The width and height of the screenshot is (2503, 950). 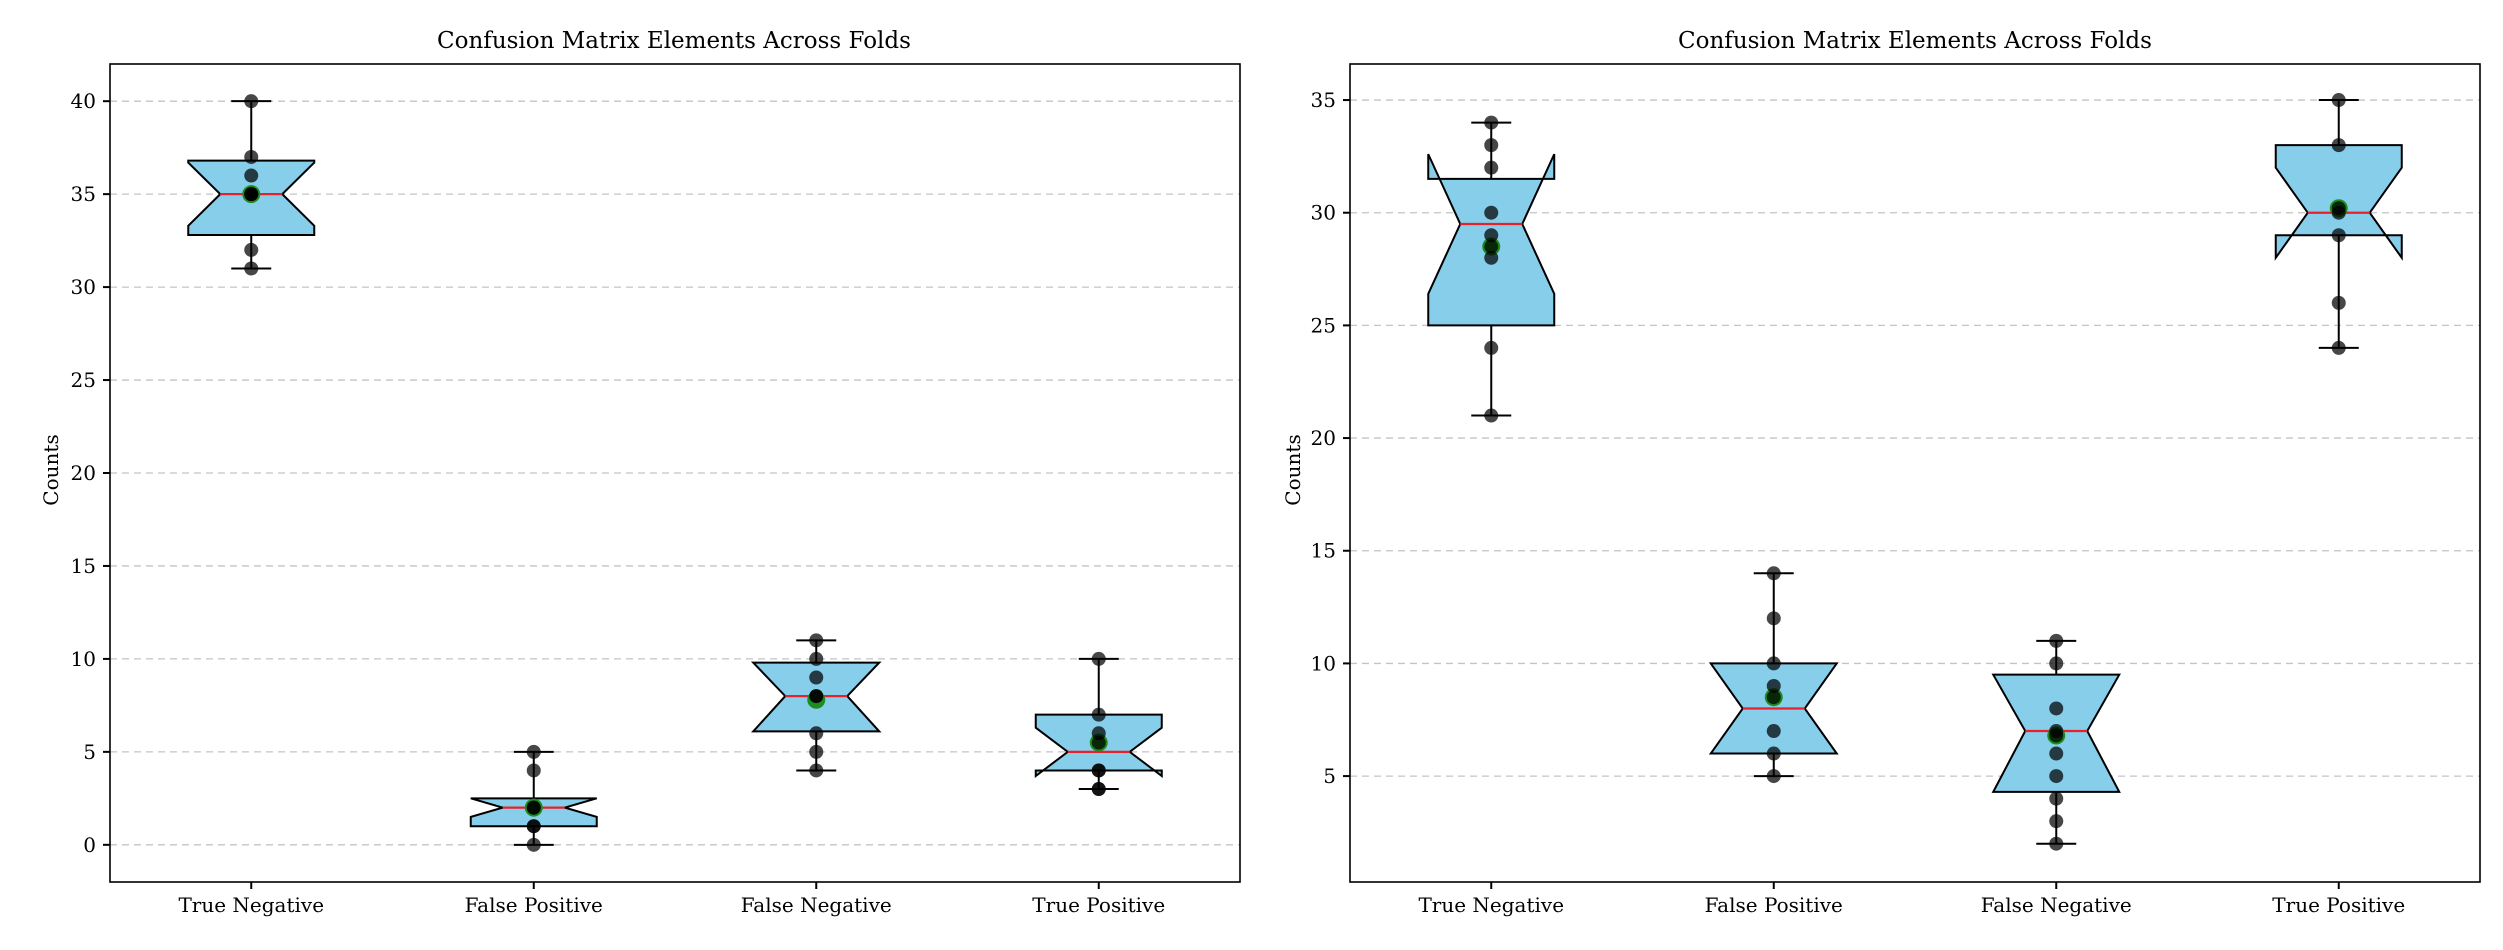 What do you see at coordinates (1330, 438) in the screenshot?
I see `right-y-ticks: 5 10 15 20 25 30 35` at bounding box center [1330, 438].